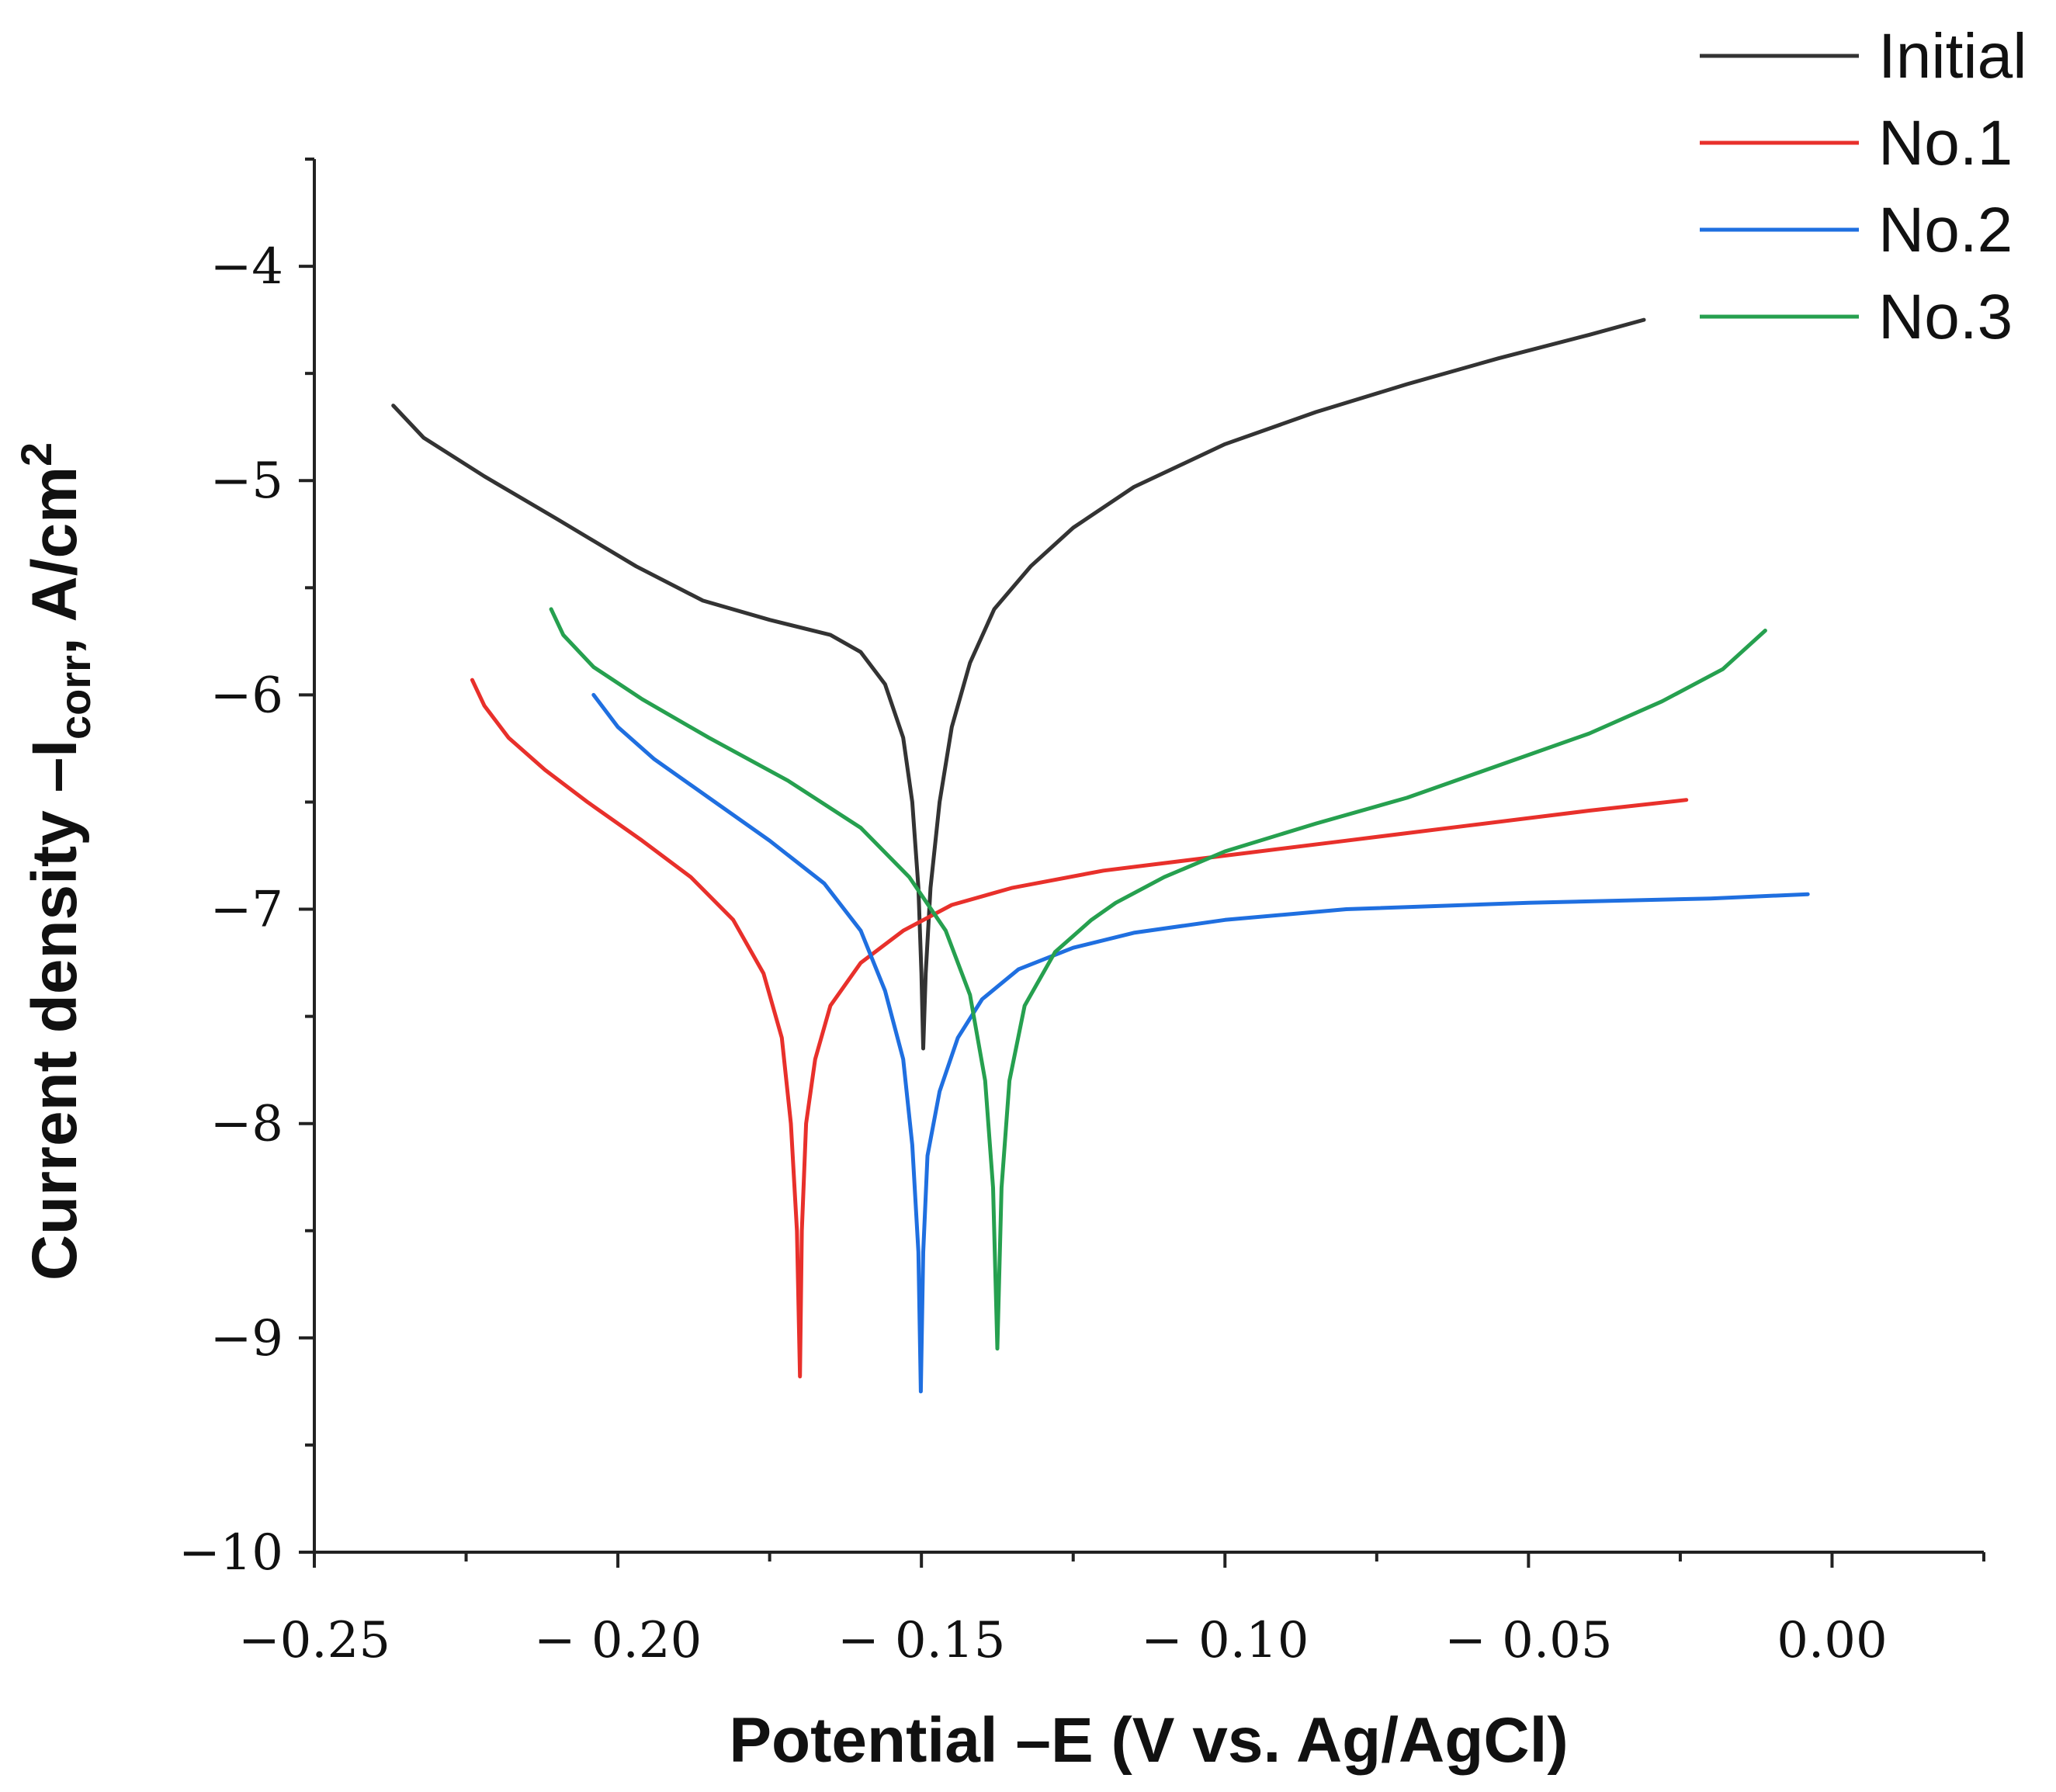  I want to click on y-tick-label: −9, so click(246, 1338).